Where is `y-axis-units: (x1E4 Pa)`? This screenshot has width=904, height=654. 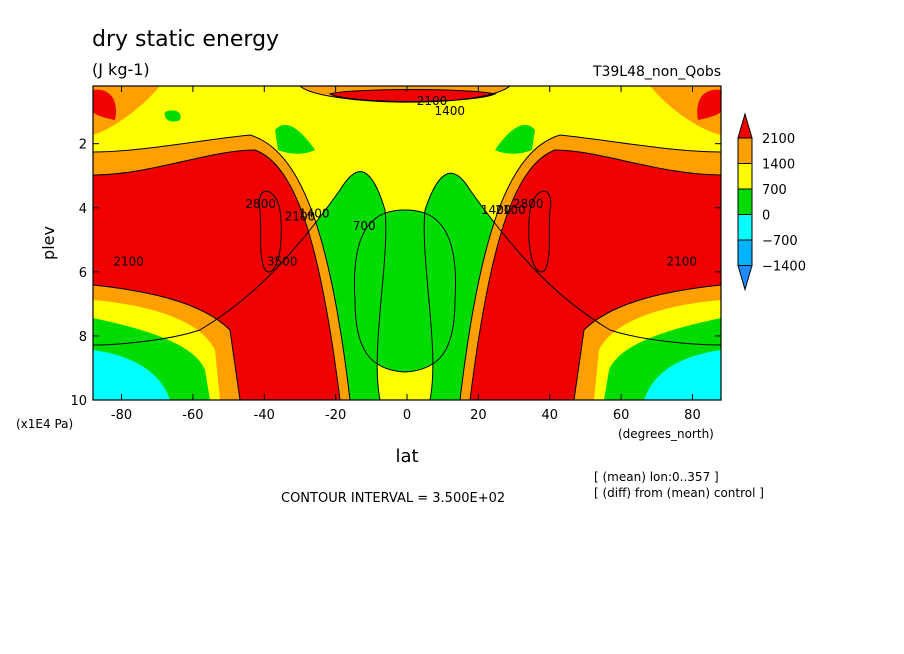 y-axis-units: (x1E4 Pa) is located at coordinates (44, 424).